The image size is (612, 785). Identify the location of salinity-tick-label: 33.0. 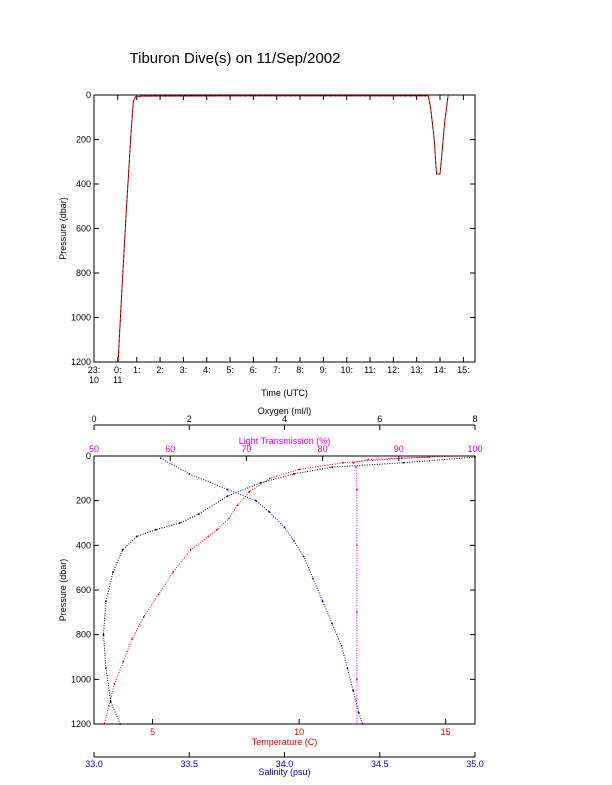
(94, 764).